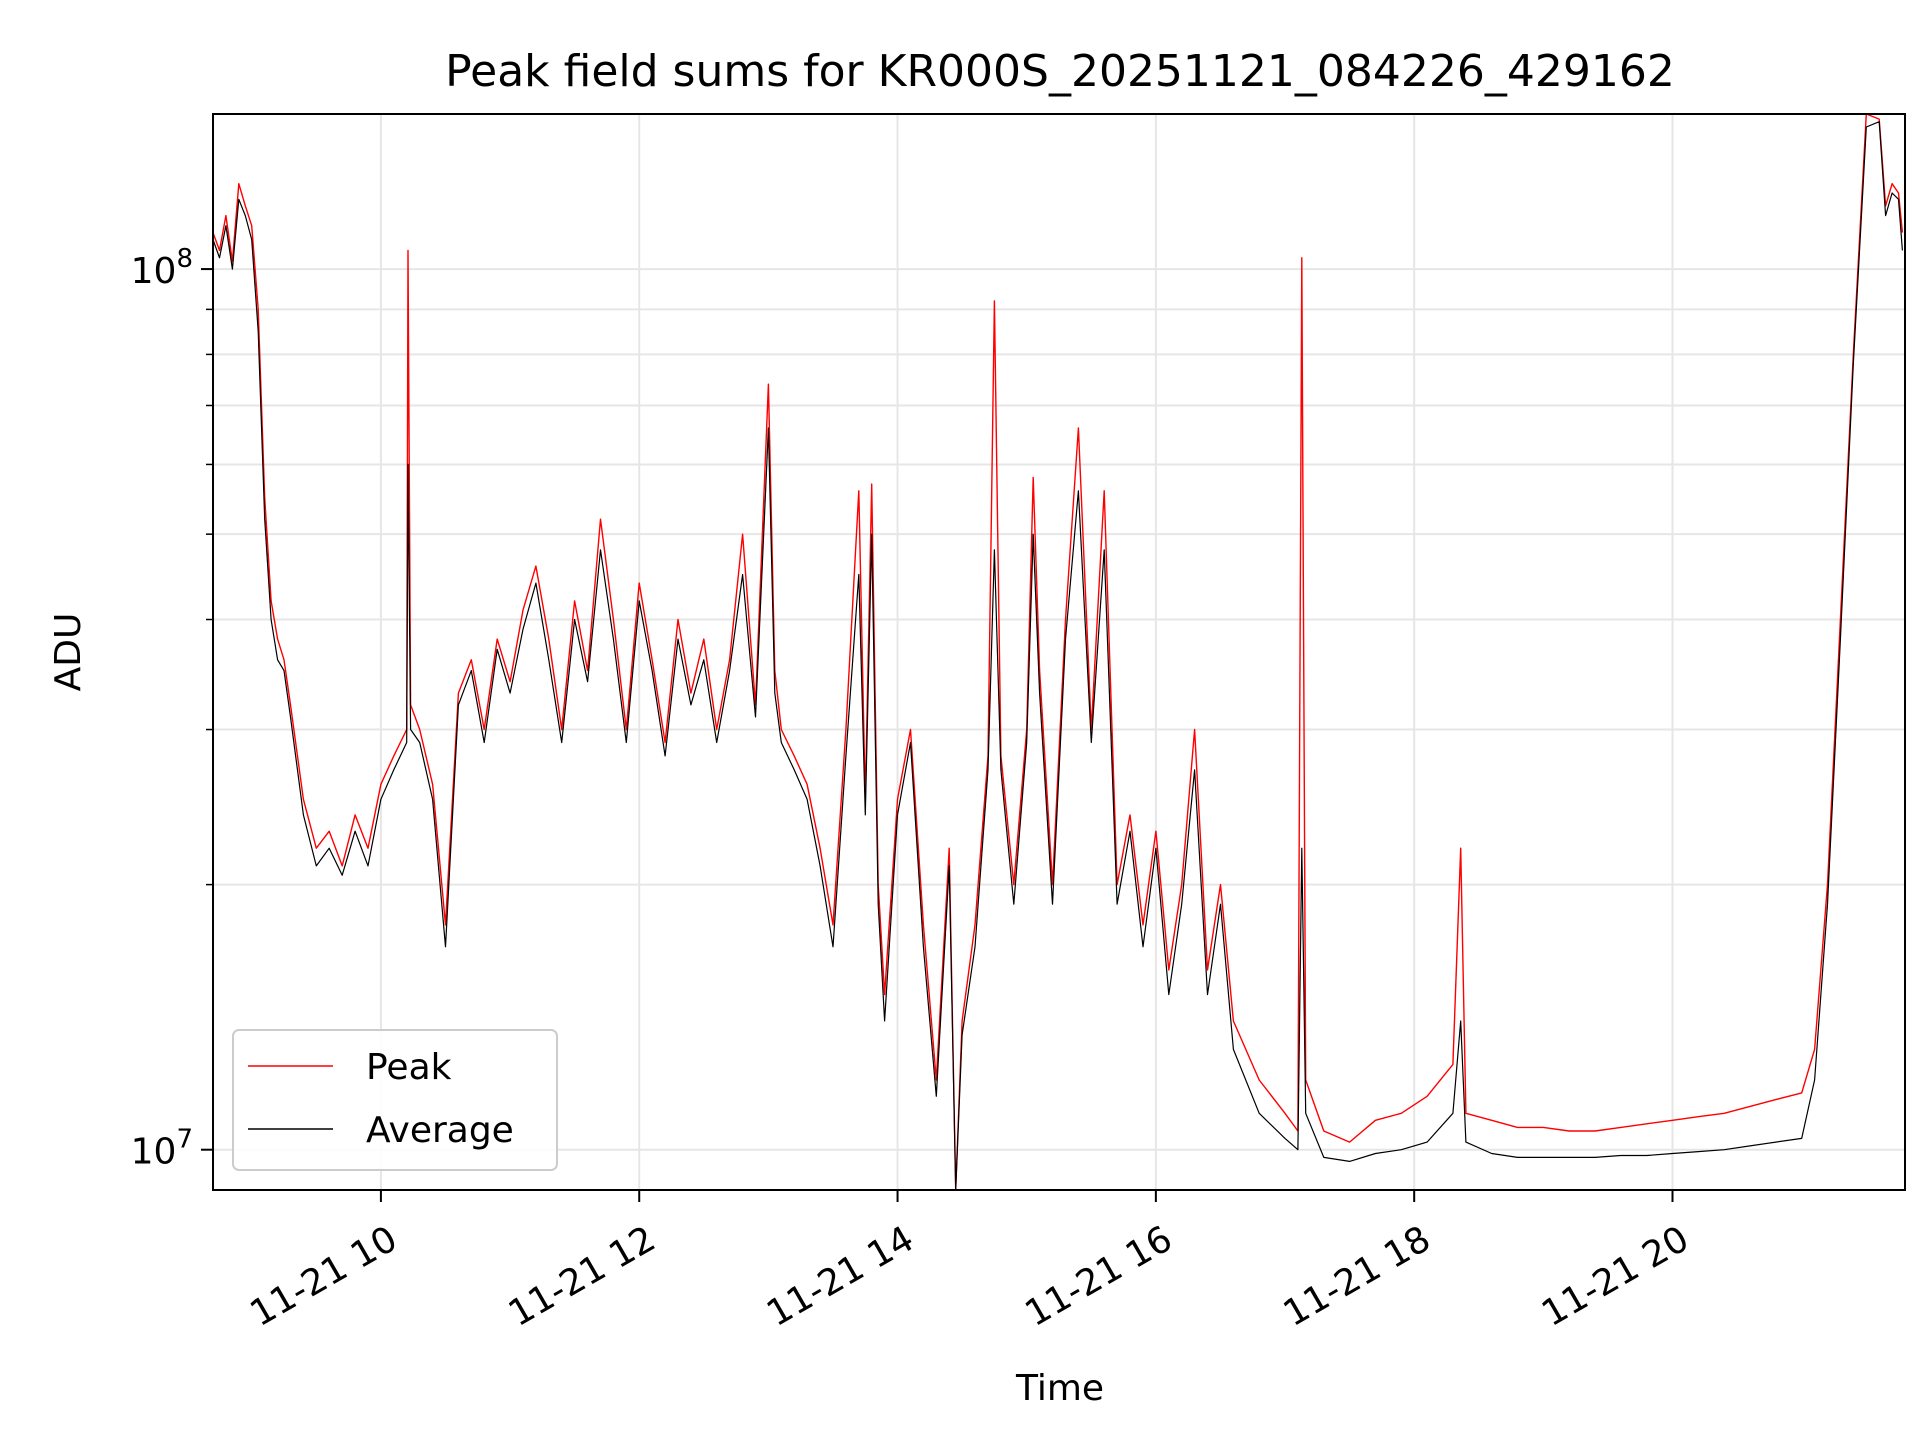 The width and height of the screenshot is (1920, 1440). Describe the element at coordinates (68, 652) in the screenshot. I see `y-axis-label: ADU` at that location.